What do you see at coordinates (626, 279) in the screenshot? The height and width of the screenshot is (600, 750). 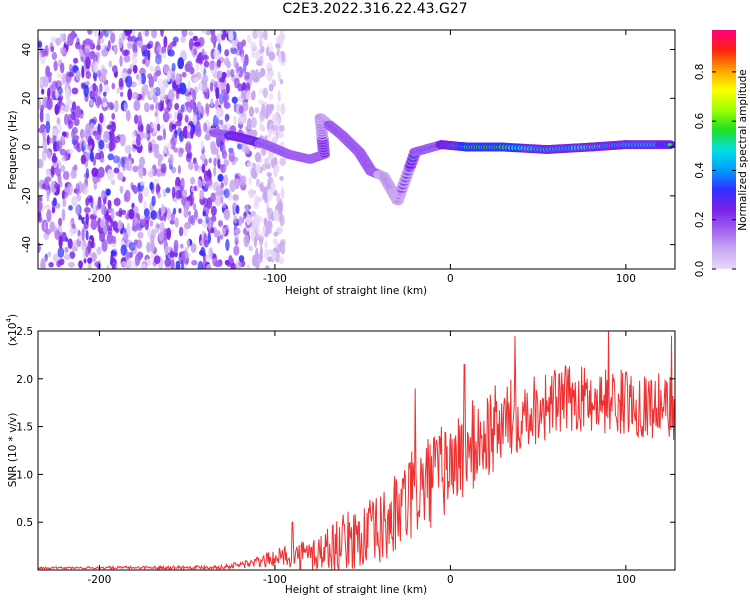 I see `spectrogram-x-tick-label: 100` at bounding box center [626, 279].